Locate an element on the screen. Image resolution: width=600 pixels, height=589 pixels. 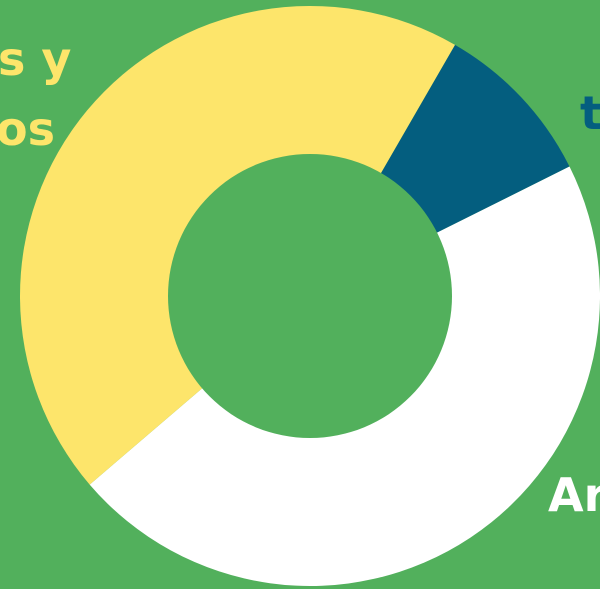
slice-label-blue: t is located at coordinates (590, 113).